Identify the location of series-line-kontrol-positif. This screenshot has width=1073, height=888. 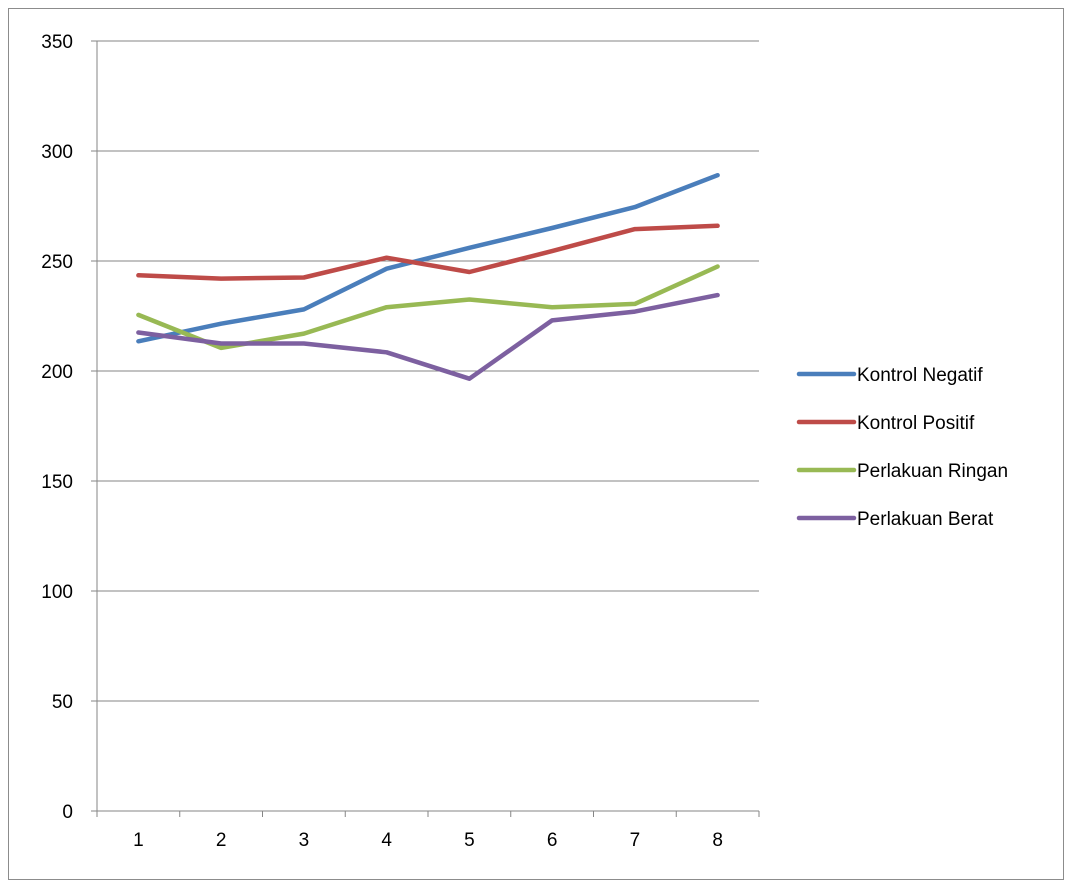
(428, 252).